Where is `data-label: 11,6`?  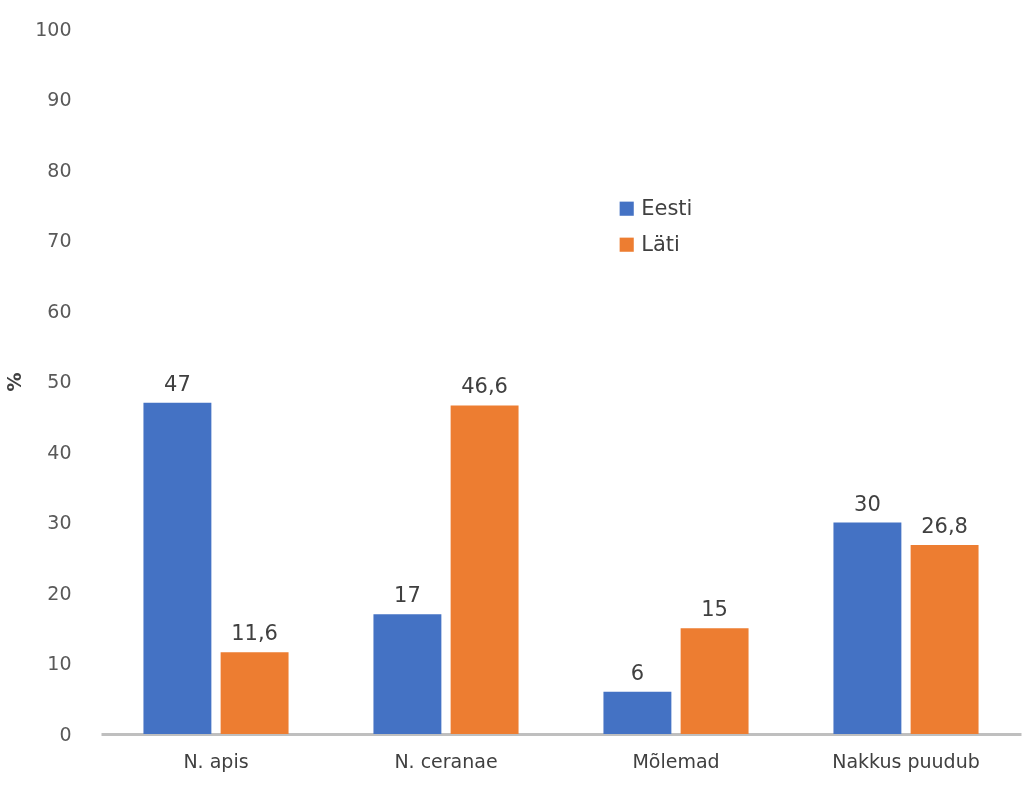
data-label: 11,6 is located at coordinates (254, 633).